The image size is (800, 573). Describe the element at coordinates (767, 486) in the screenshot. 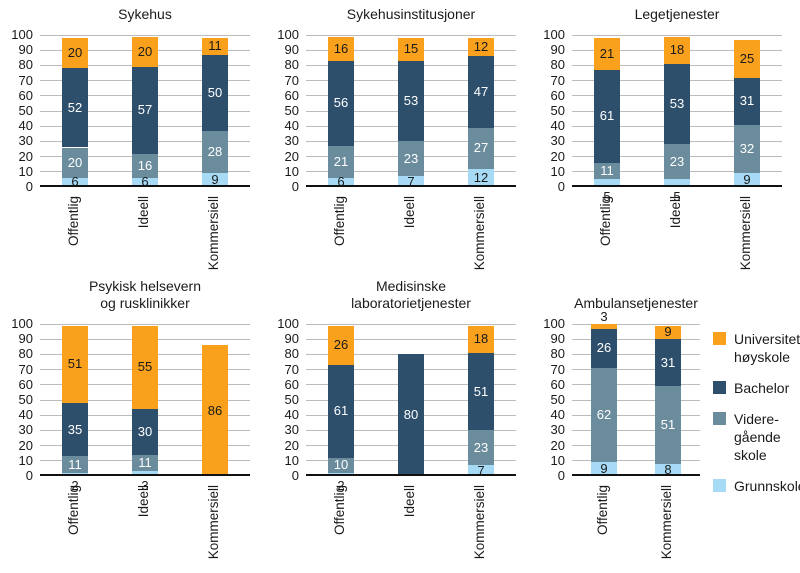

I see `legend-label: Grunnskole` at that location.